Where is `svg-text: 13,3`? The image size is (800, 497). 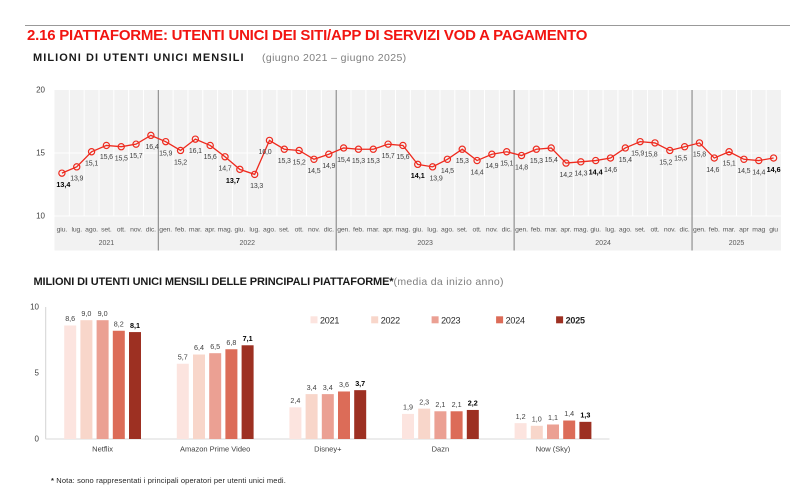 svg-text: 13,3 is located at coordinates (256, 186).